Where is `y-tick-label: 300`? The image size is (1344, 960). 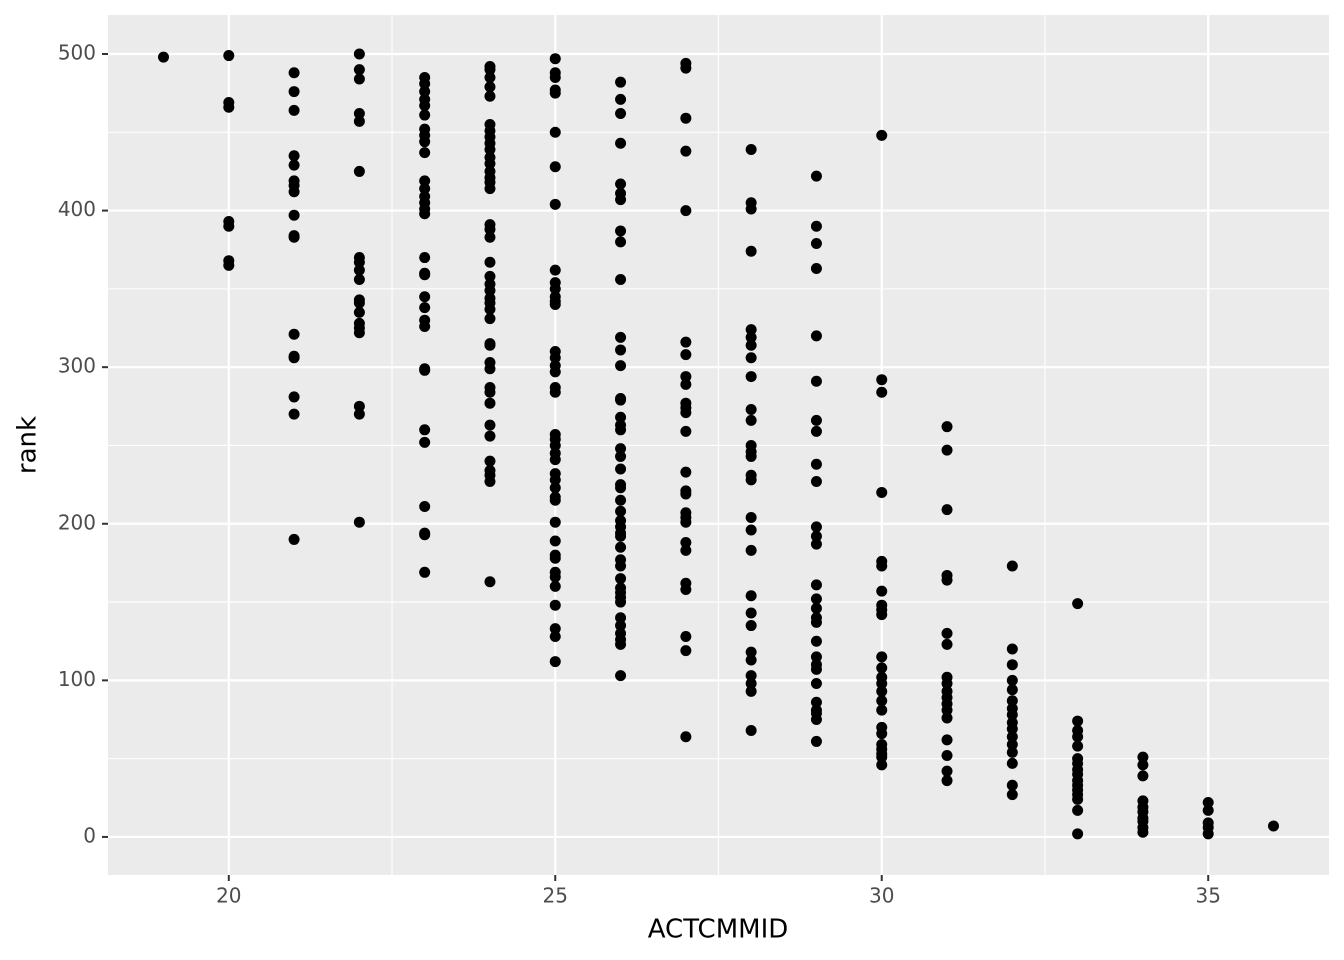
y-tick-label: 300 is located at coordinates (77, 366).